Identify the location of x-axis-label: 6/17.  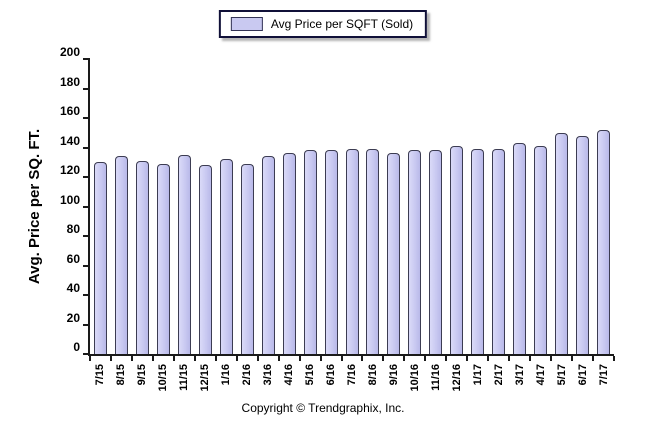
(582, 375).